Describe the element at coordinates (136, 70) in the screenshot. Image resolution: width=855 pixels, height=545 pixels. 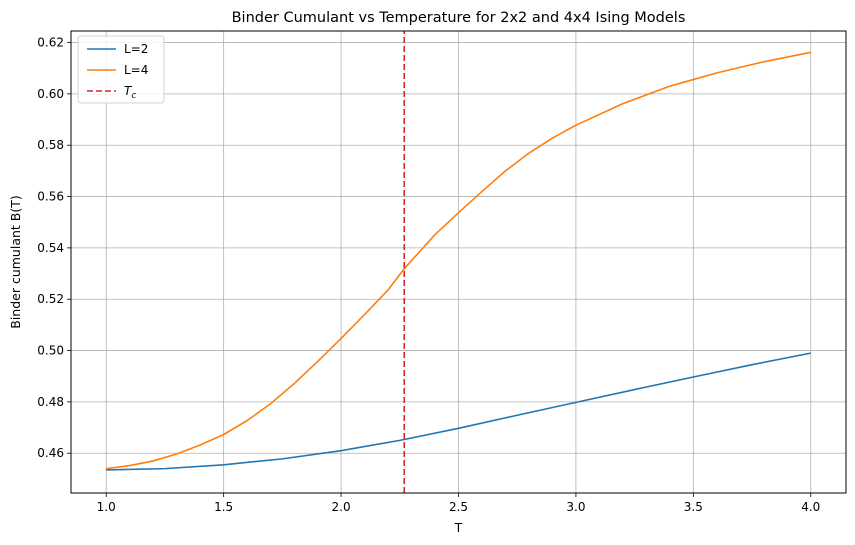
I see `legend-label: L=4` at that location.